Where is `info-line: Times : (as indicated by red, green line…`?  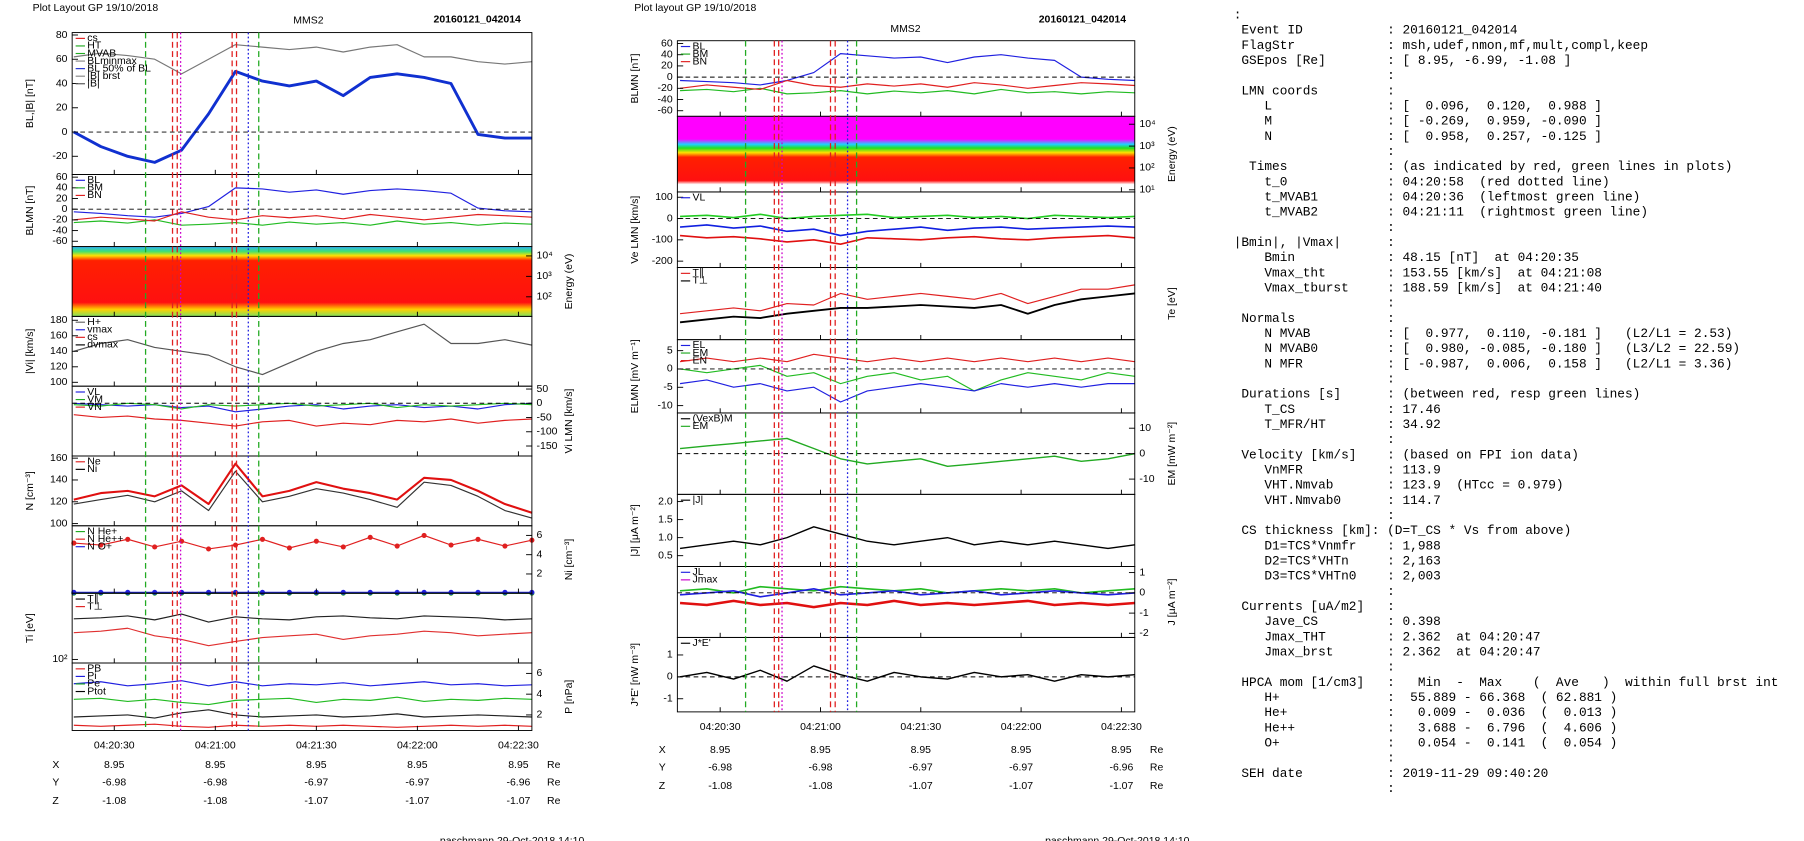
info-line: Times : (as indicated by red, green line… is located at coordinates (1483, 166).